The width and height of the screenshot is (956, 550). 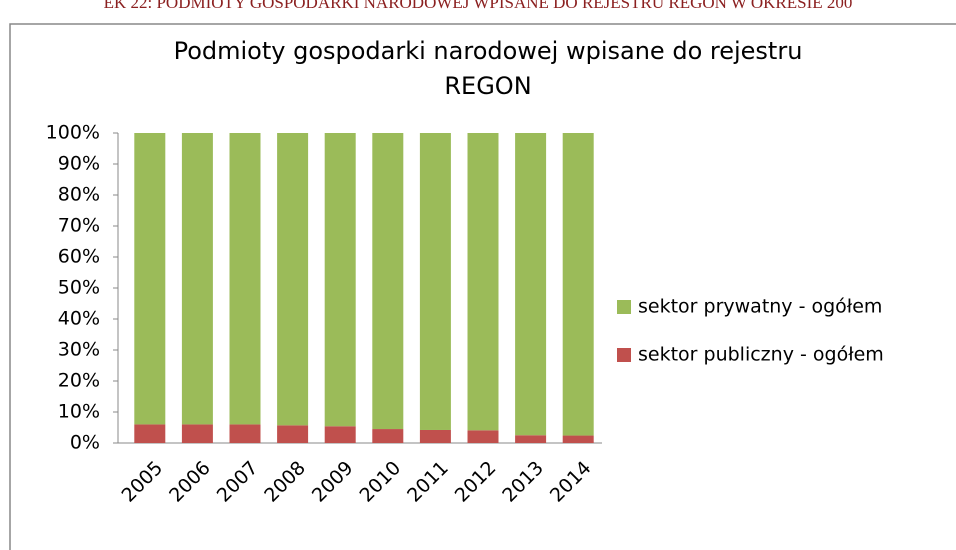 I want to click on chart-title: REGON, so click(x=487, y=86).